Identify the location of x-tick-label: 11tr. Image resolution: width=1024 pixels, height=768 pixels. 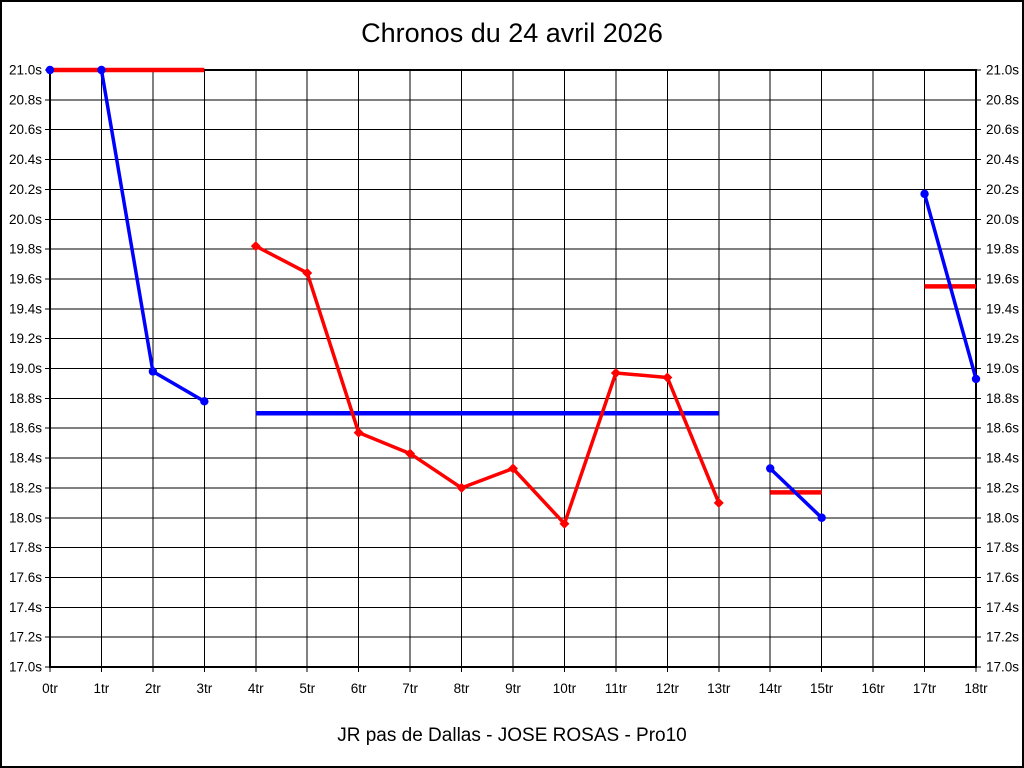
(616, 688).